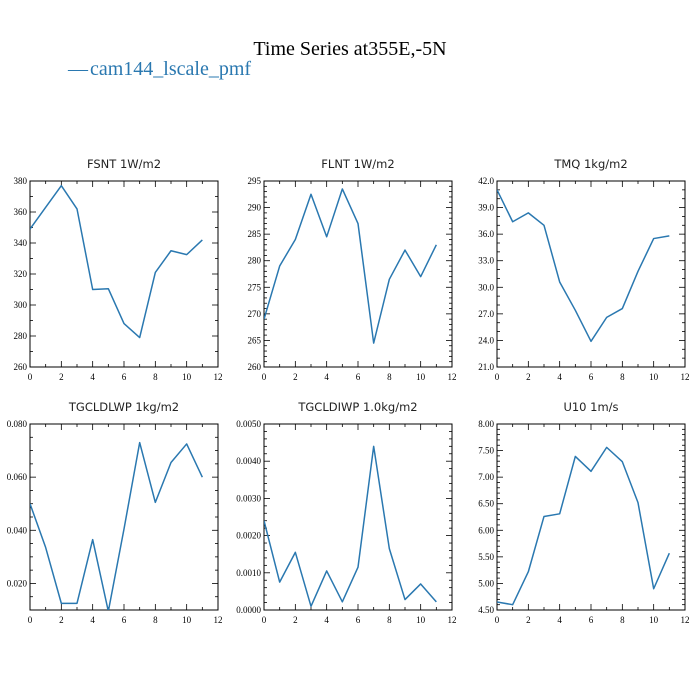  What do you see at coordinates (486, 610) in the screenshot?
I see `y-tick-label: 4.50` at bounding box center [486, 610].